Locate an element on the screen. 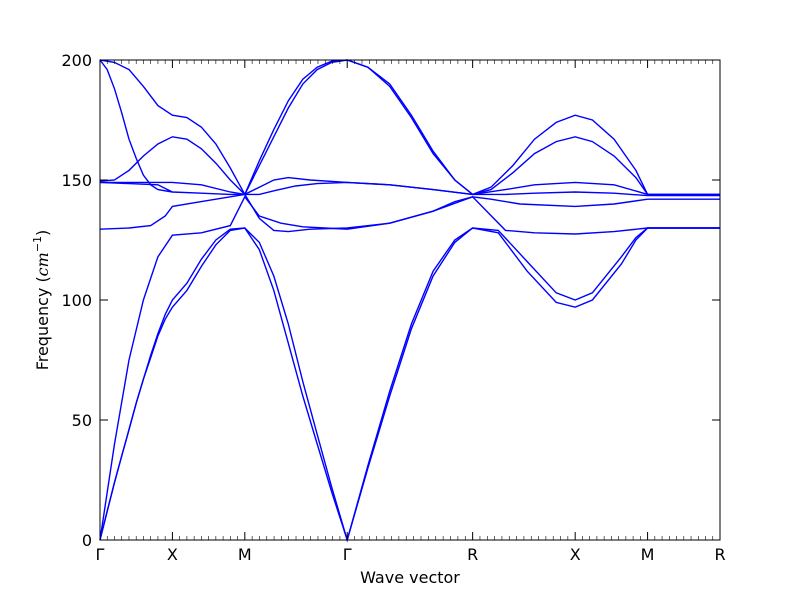 This screenshot has height=600, width=800. y-tick-label: 100 is located at coordinates (76, 300).